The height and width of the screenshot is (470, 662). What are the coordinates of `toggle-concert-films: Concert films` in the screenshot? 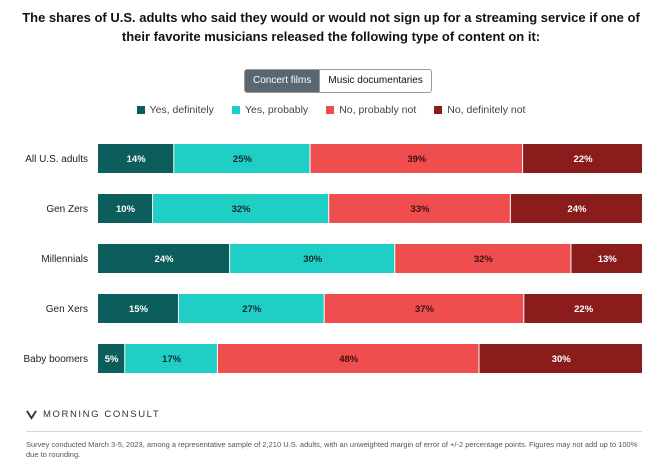 It's located at (282, 81).